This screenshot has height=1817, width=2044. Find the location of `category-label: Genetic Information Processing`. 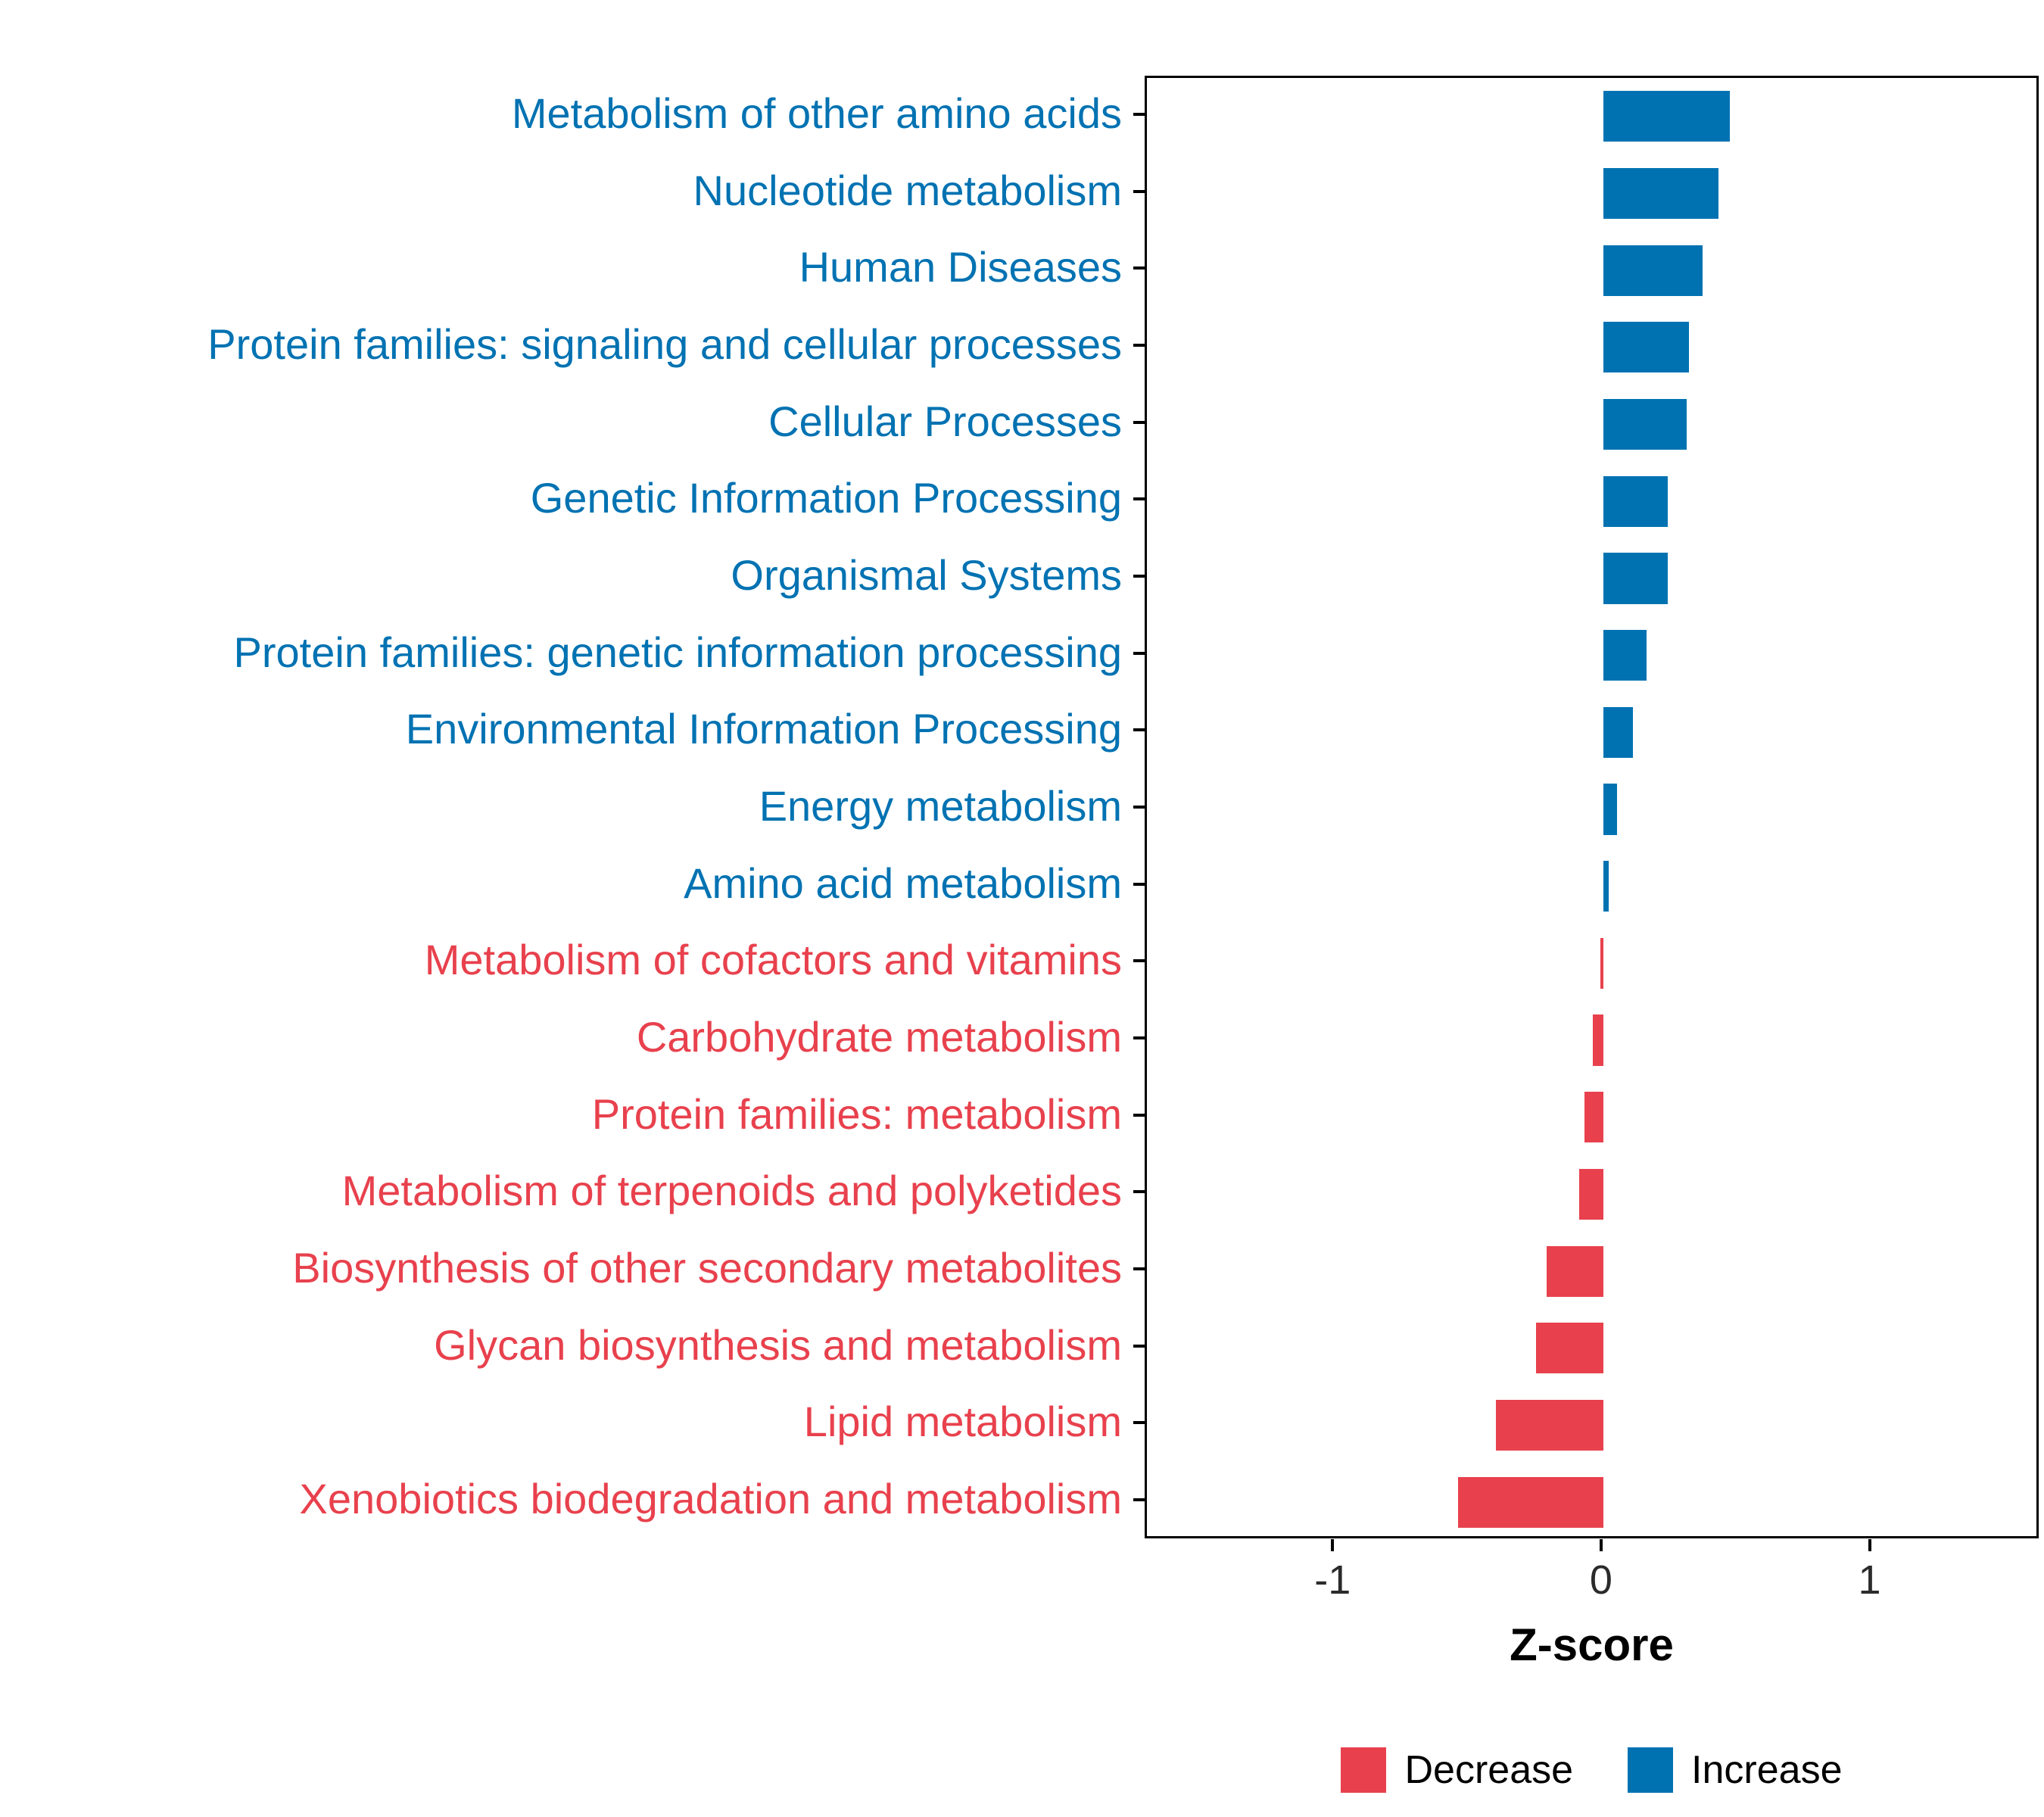

category-label: Genetic Information Processing is located at coordinates (826, 498).